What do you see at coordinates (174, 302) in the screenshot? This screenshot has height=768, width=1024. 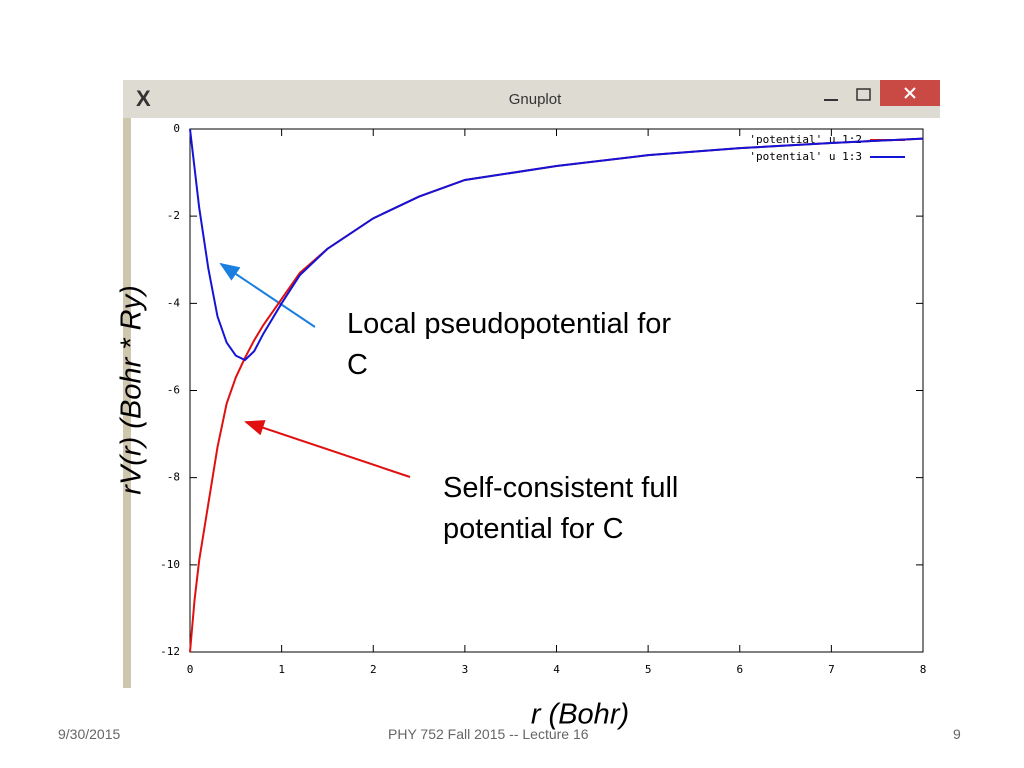 I see `y-tick-label: -4` at bounding box center [174, 302].